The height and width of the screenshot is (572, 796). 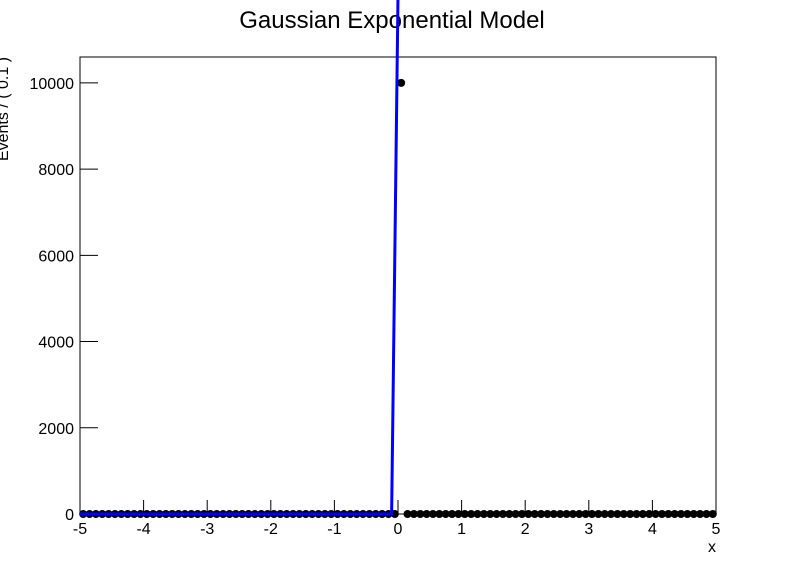 I want to click on y-tick-label: 6000, so click(x=56, y=256).